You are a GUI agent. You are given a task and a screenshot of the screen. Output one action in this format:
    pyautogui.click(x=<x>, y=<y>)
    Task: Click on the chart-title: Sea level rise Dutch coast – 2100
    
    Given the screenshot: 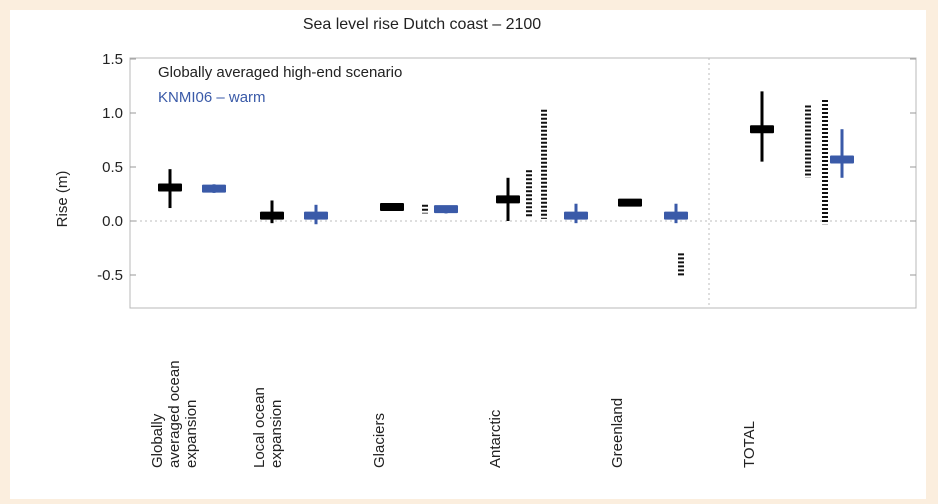 What is the action you would take?
    pyautogui.click(x=422, y=24)
    